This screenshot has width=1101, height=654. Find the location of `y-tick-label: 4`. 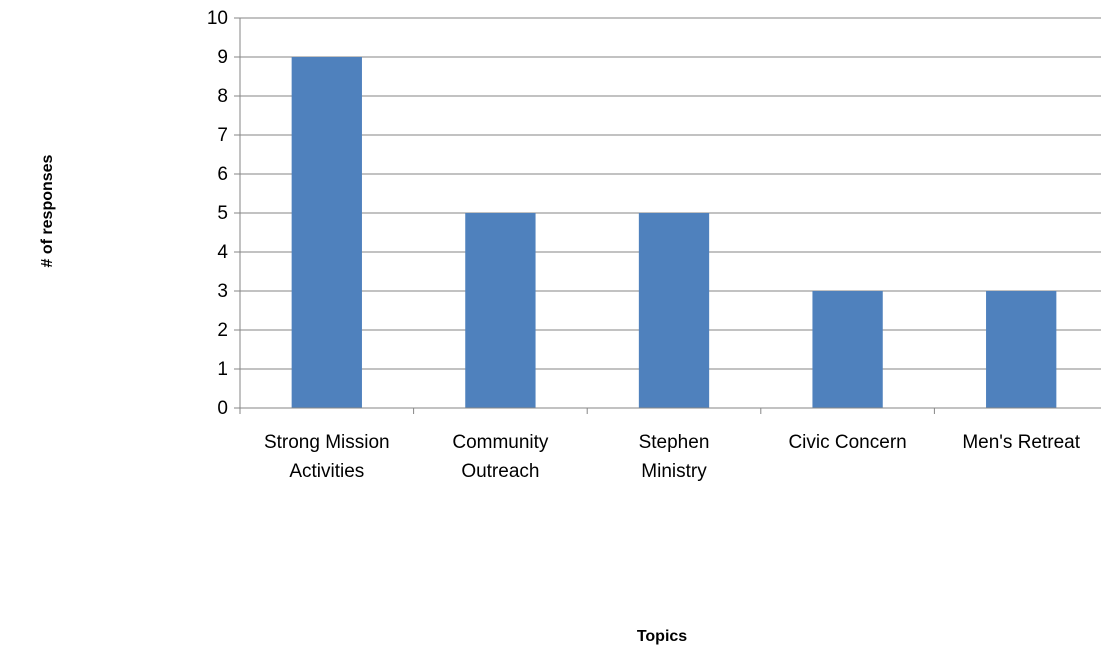

y-tick-label: 4 is located at coordinates (222, 252).